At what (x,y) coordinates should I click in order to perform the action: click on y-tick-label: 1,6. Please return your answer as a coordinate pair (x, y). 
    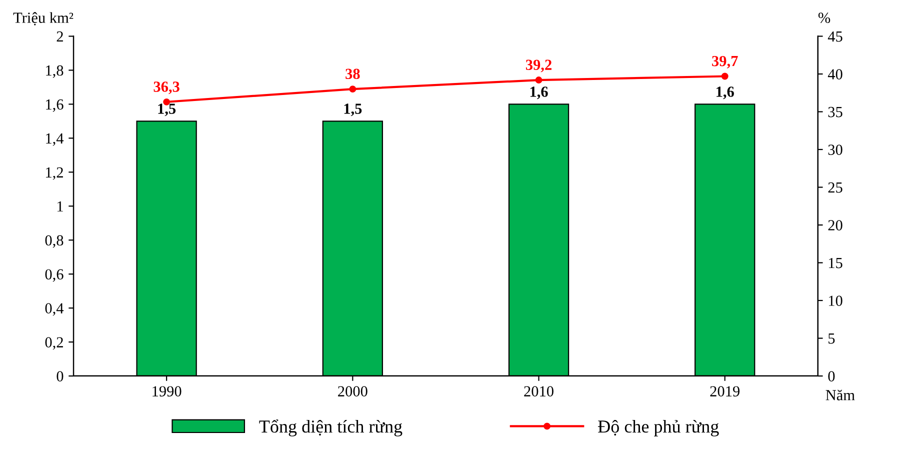
    Looking at the image, I should click on (55, 105).